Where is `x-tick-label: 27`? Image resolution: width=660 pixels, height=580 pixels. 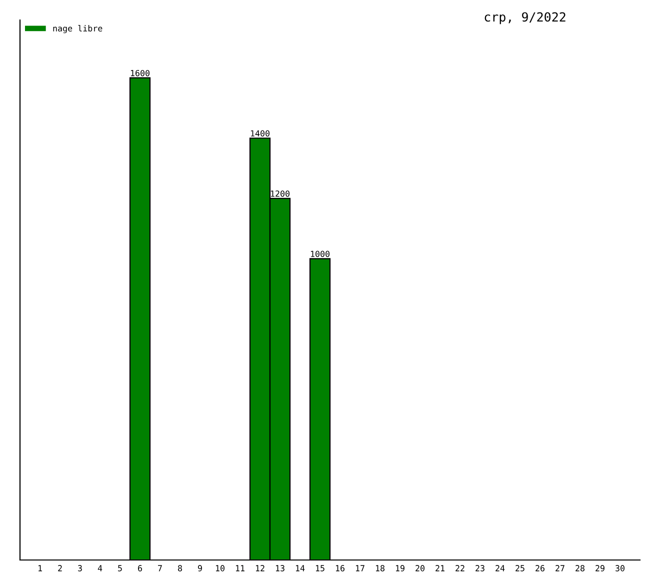
x-tick-label: 27 is located at coordinates (560, 568).